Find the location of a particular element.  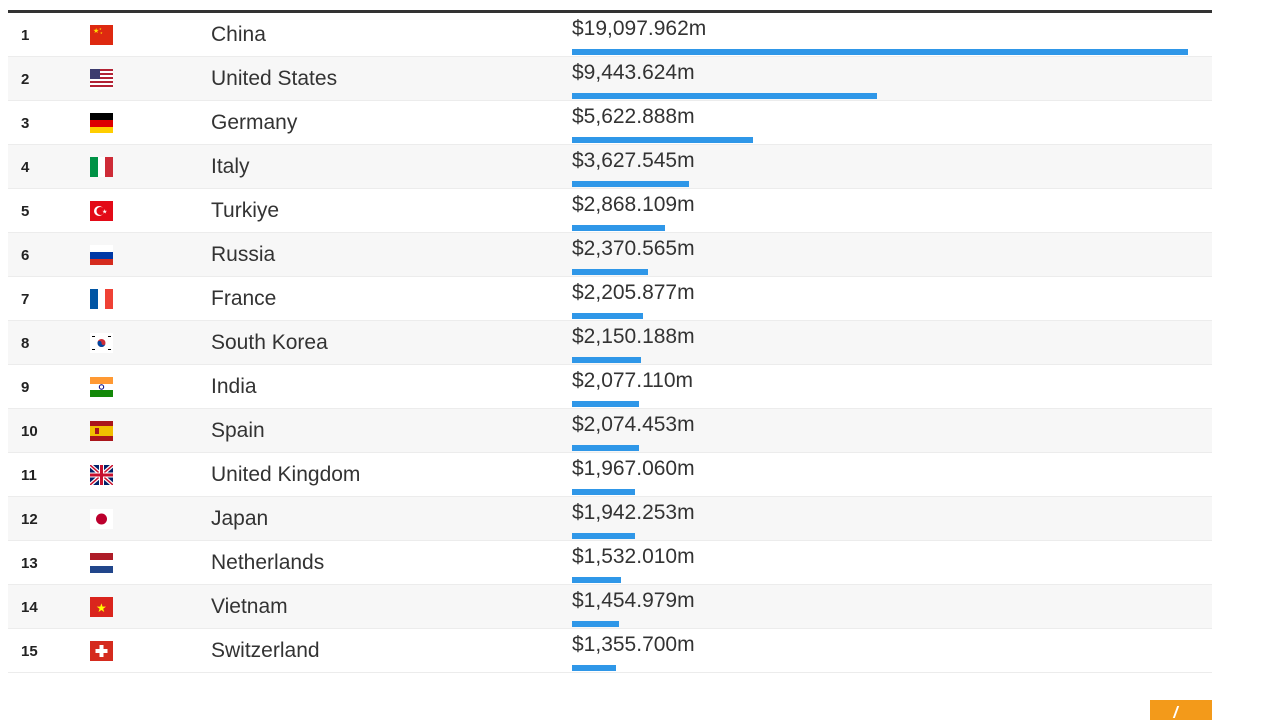

corner-badge-button is located at coordinates (1181, 710).